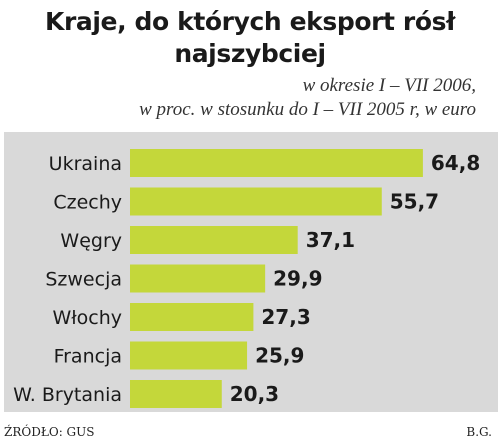 This screenshot has height=444, width=500. Describe the element at coordinates (85, 164) in the screenshot. I see `category-label: Ukraina` at that location.